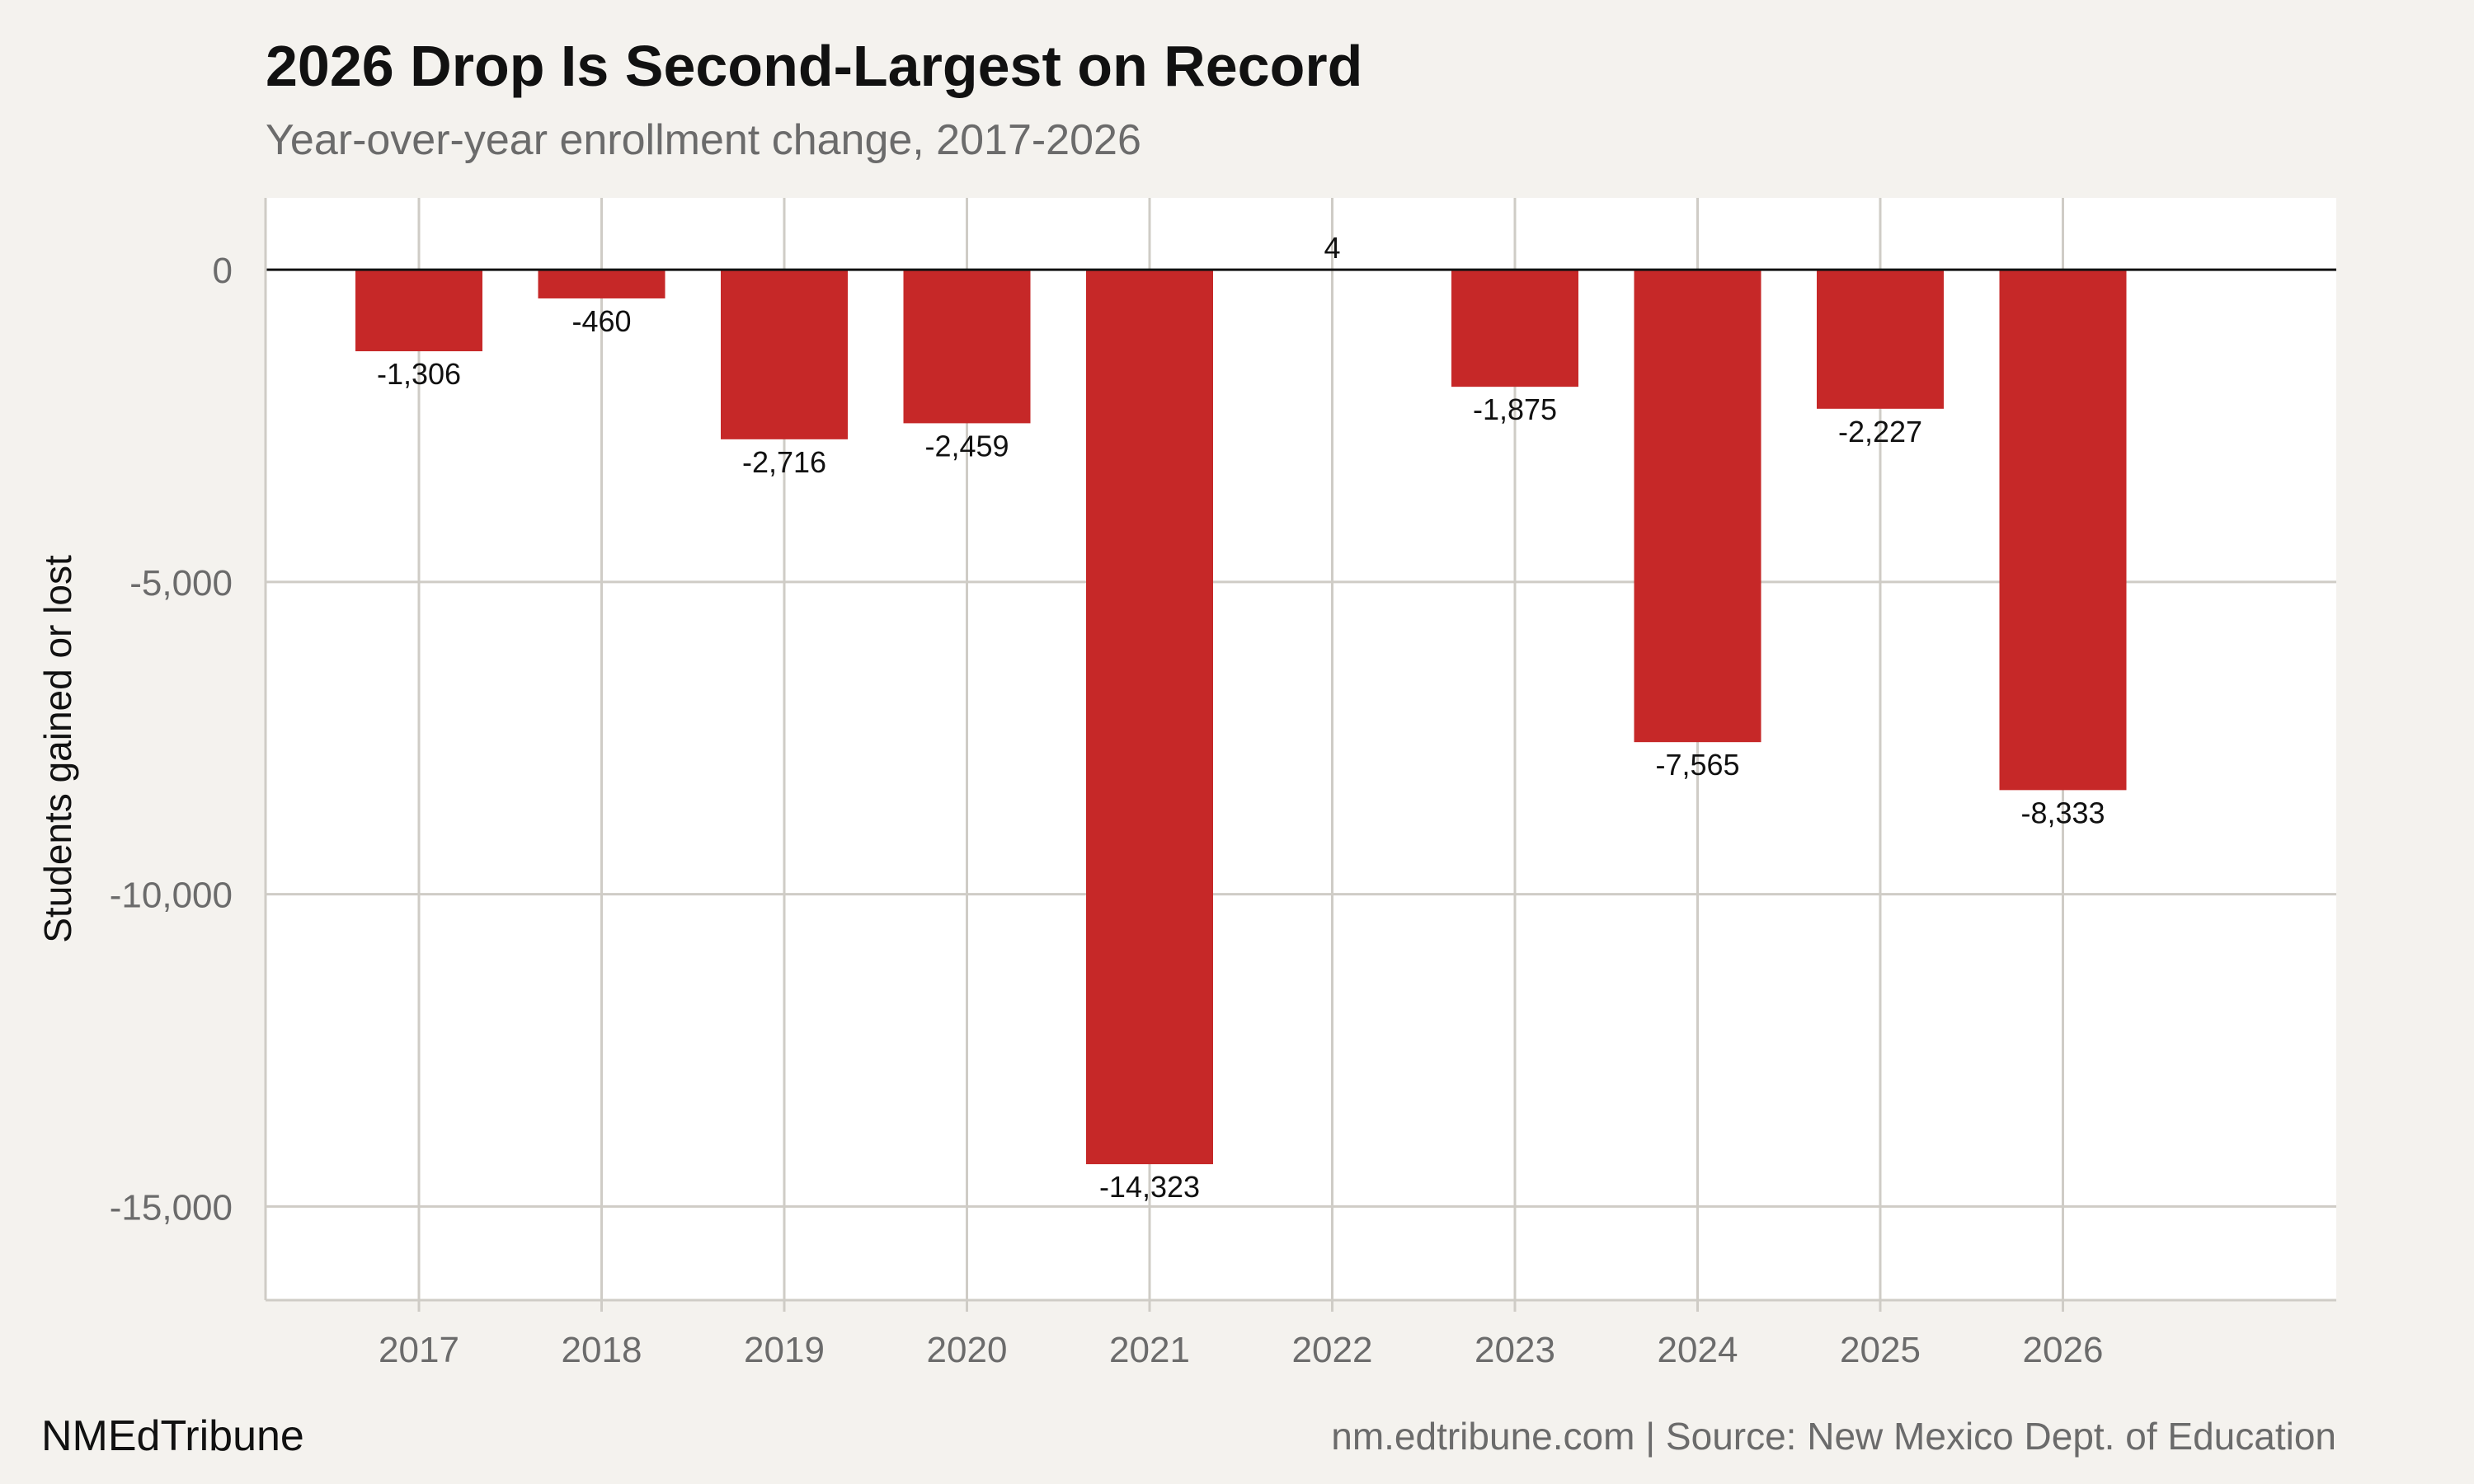 This screenshot has width=2474, height=1484. I want to click on data-label: -1,875, so click(1515, 409).